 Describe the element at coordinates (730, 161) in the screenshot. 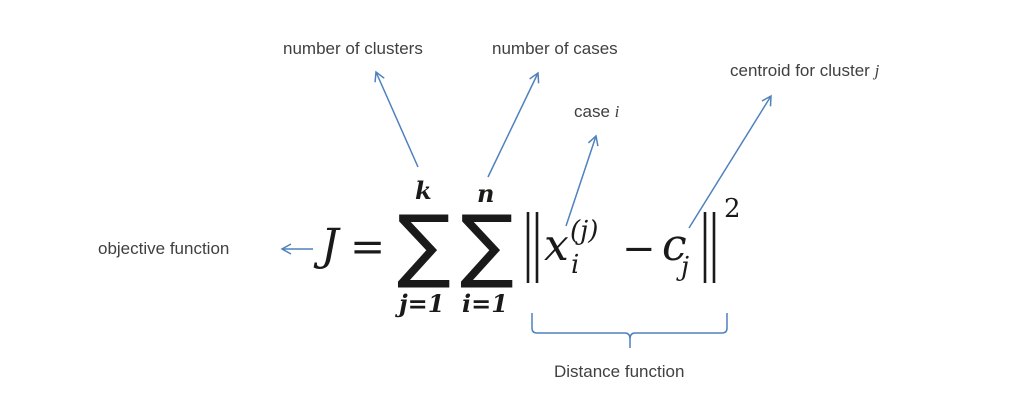

I see `arrow-centroid` at that location.